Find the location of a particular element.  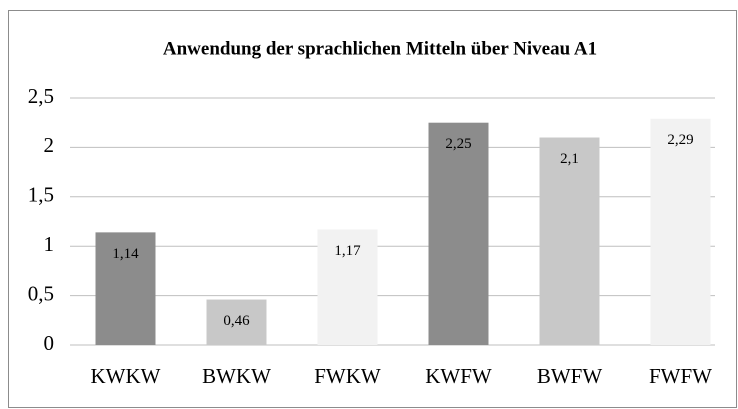

y-tick-label: 1 is located at coordinates (49, 244).